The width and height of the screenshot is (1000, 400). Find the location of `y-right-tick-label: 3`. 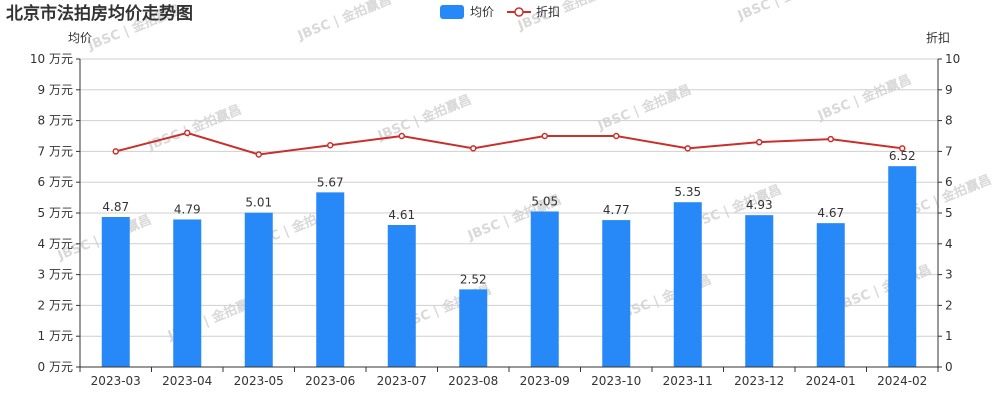

y-right-tick-label: 3 is located at coordinates (949, 275).